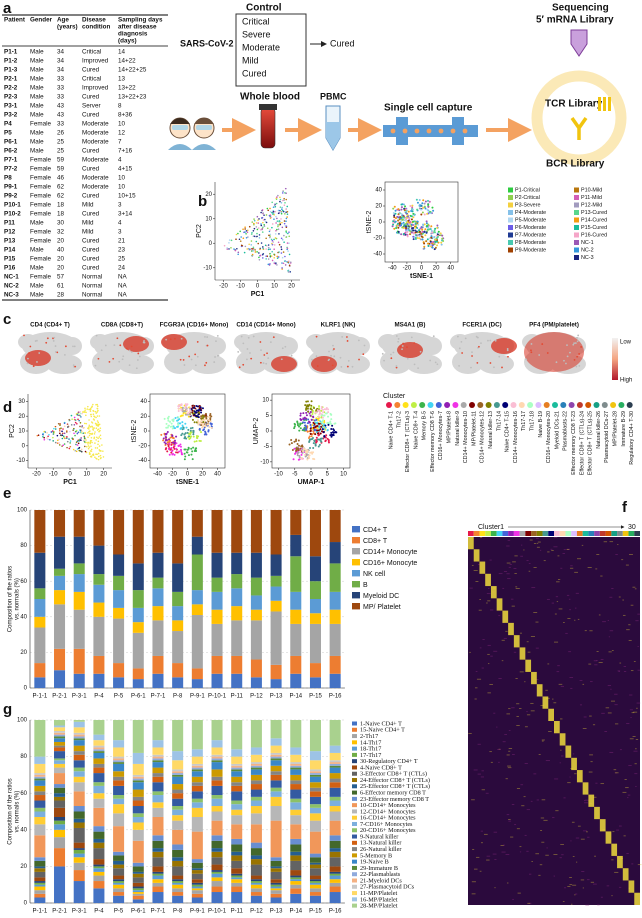 This screenshot has width=642, height=918. I want to click on table-cell: P16, so click(10, 268).